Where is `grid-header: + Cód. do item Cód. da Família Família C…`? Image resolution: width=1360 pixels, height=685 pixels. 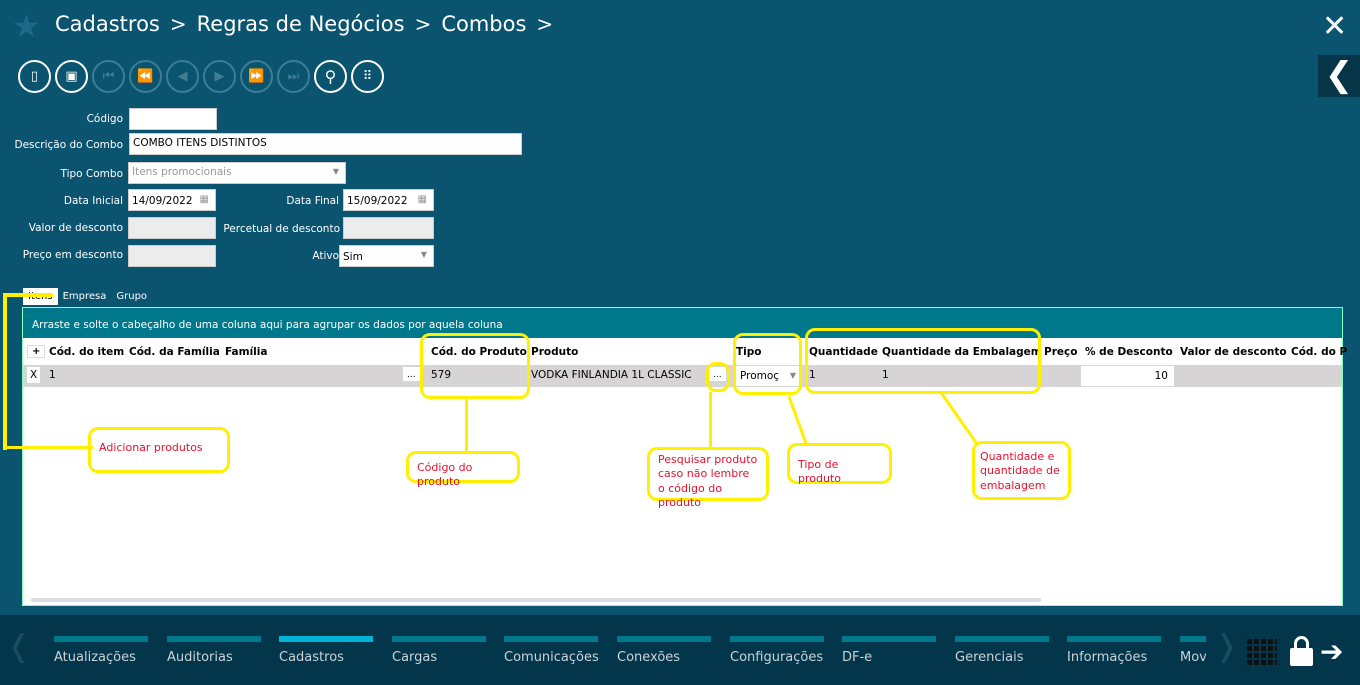 grid-header: + Cód. do item Cód. da Família Família C… is located at coordinates (685, 351).